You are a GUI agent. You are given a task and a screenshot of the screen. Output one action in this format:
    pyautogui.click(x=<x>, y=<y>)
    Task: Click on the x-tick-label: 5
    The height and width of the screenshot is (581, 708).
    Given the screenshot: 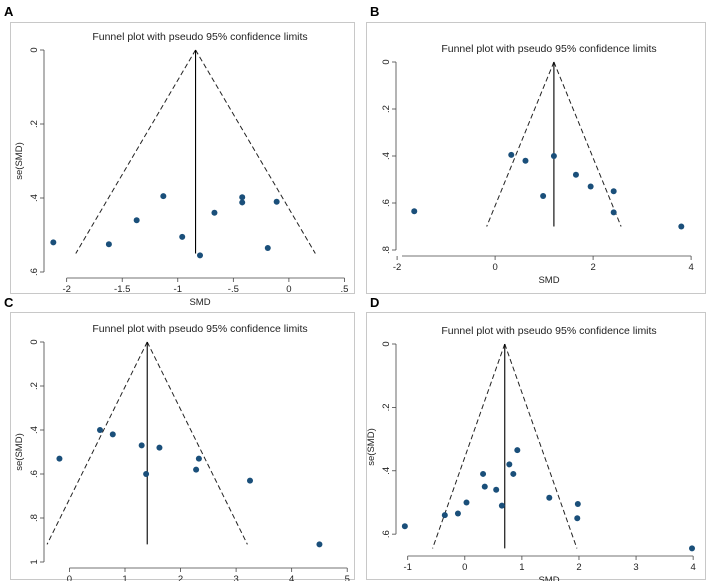 What is the action you would take?
    pyautogui.click(x=347, y=577)
    